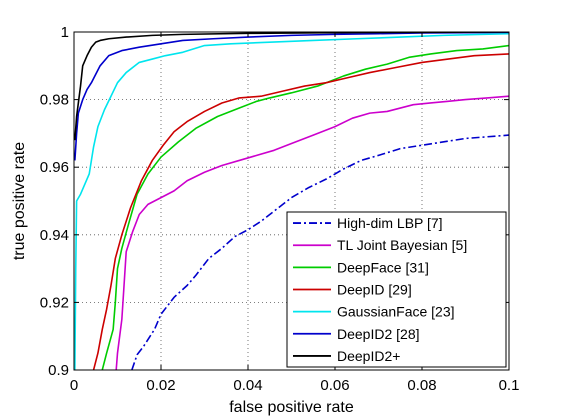 This screenshot has width=561, height=420. Describe the element at coordinates (58, 370) in the screenshot. I see `y-tick-label: 0.9` at that location.